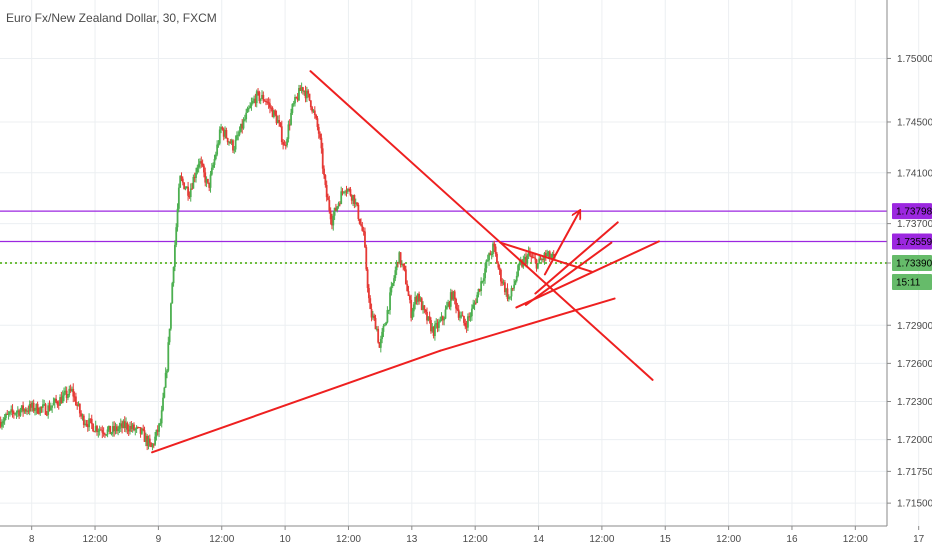  I want to click on x-tick-label: 15, so click(666, 539).